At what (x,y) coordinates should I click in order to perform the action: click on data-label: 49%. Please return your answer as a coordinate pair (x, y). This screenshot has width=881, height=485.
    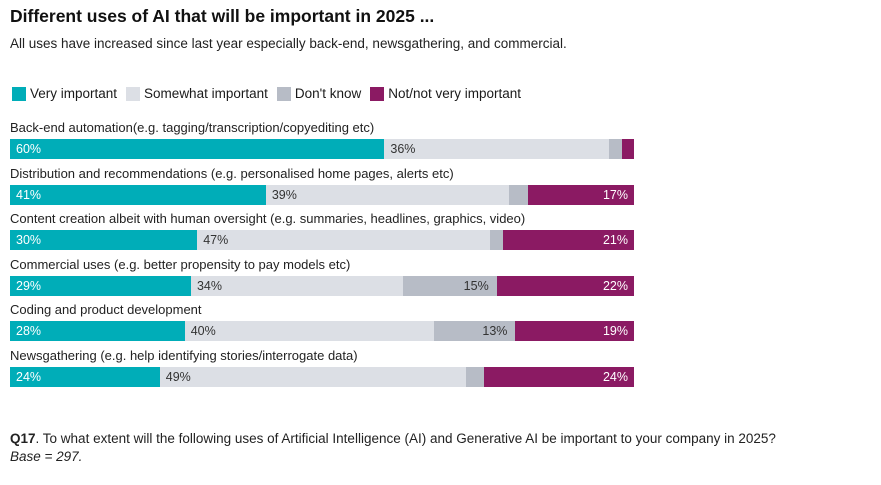
    Looking at the image, I should click on (178, 377).